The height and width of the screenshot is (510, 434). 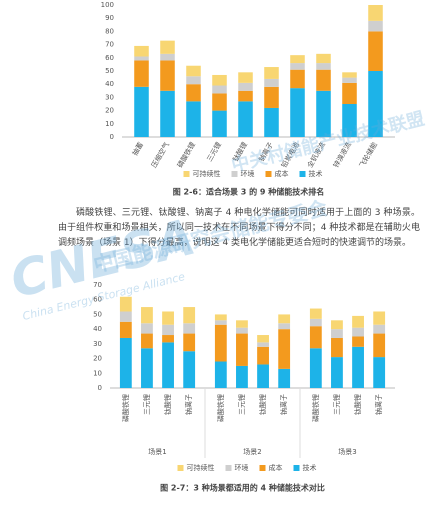 I want to click on group-label: 场景2, so click(x=252, y=451).